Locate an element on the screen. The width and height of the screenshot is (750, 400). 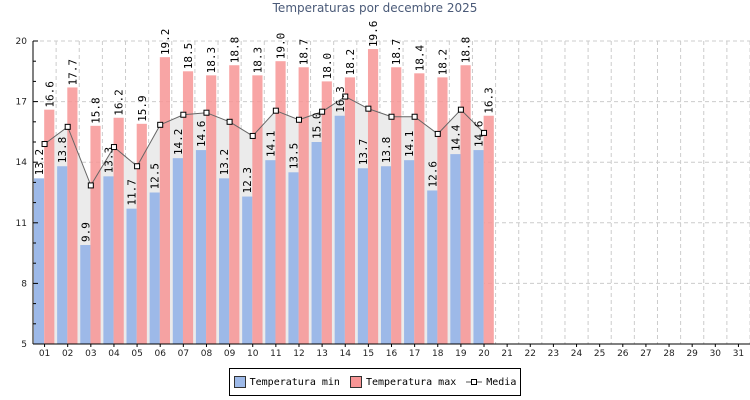
legend-label: Media is located at coordinates (501, 382).